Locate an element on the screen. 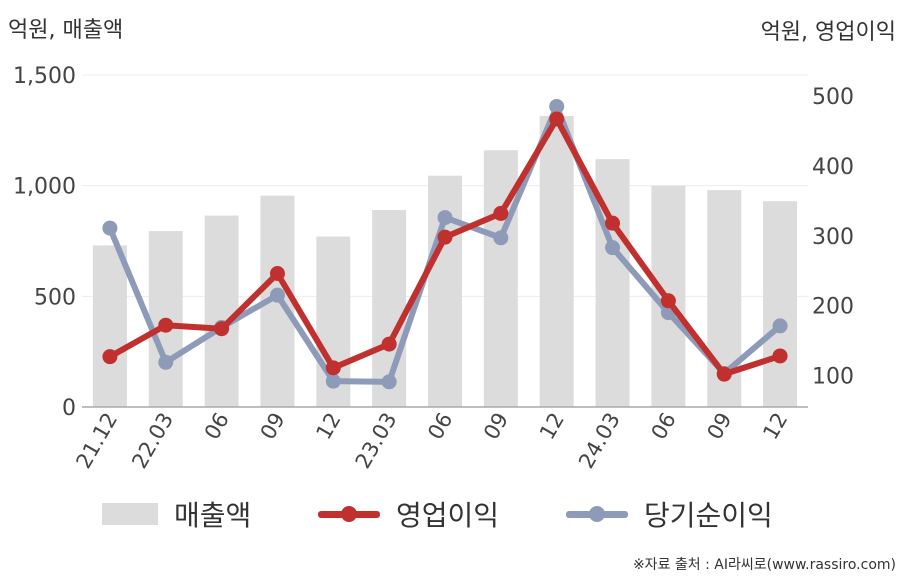 The image size is (908, 580). right-tick-label: 300 is located at coordinates (833, 237).